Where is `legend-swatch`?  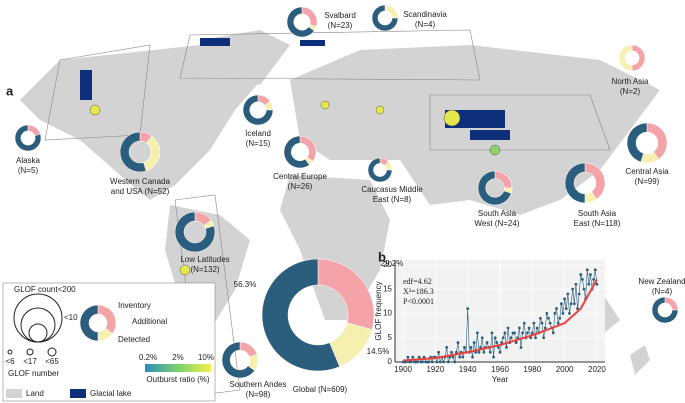 legend-swatch is located at coordinates (89, 323).